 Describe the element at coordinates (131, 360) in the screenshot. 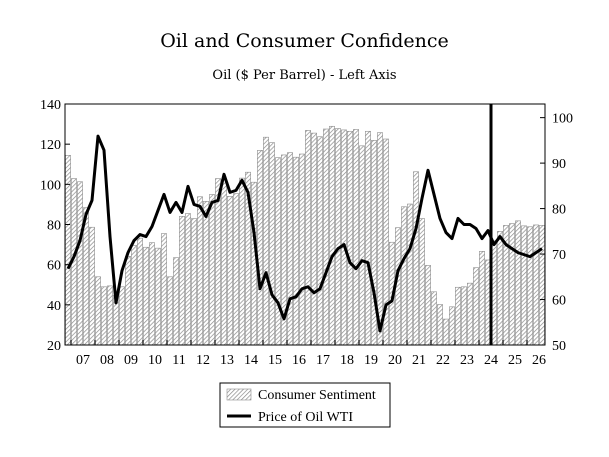

I see `x-tick-label: 09` at that location.